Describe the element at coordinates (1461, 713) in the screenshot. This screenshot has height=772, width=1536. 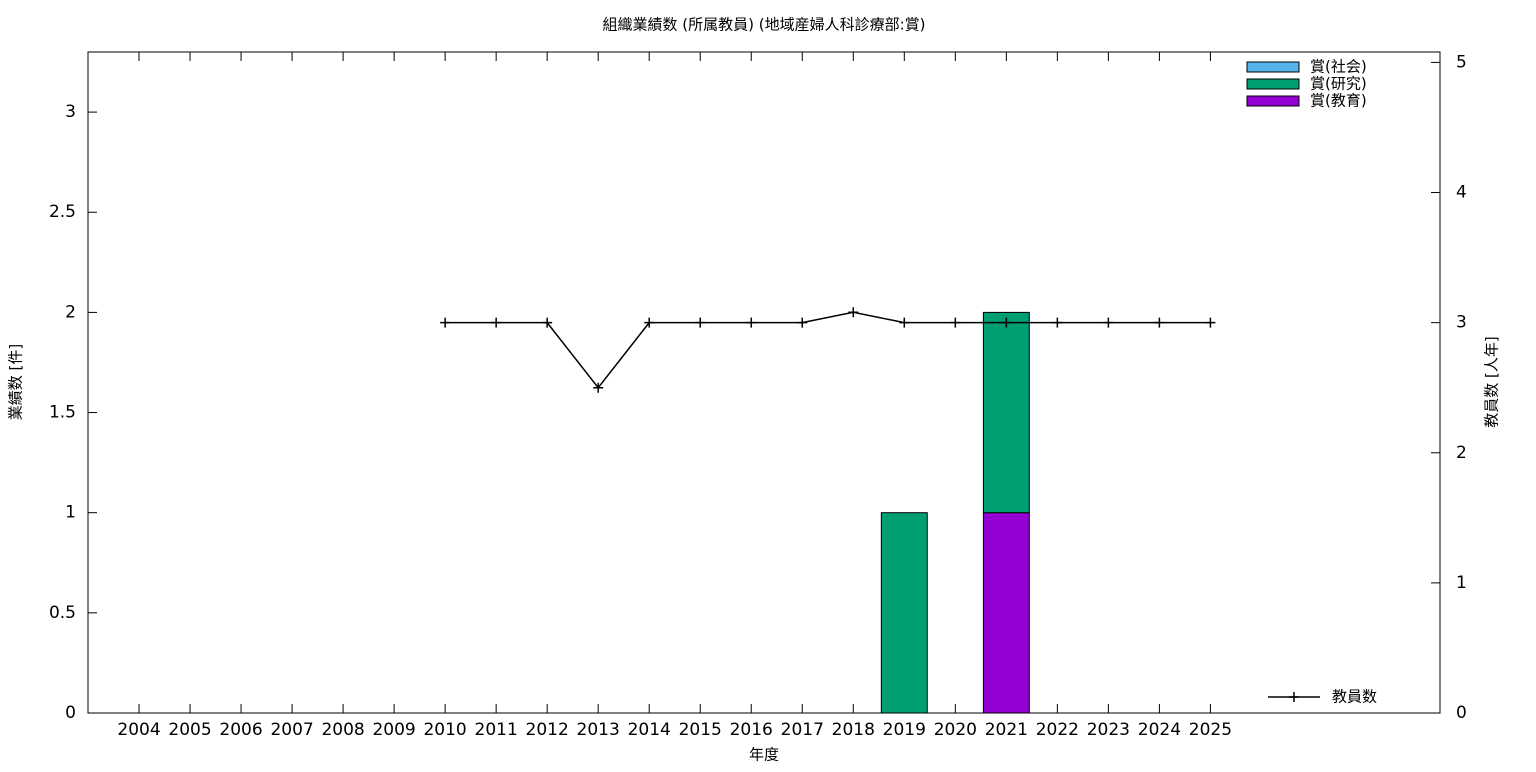
I see `y2-tick-label: 0` at that location.